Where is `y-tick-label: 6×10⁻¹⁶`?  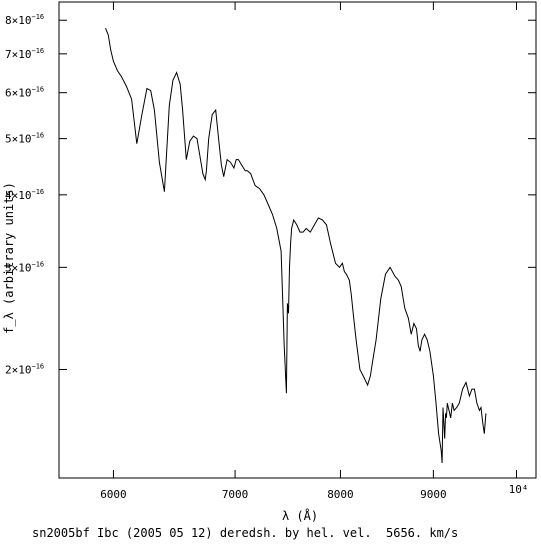
y-tick-label: 6×10⁻¹⁶ is located at coordinates (24, 93).